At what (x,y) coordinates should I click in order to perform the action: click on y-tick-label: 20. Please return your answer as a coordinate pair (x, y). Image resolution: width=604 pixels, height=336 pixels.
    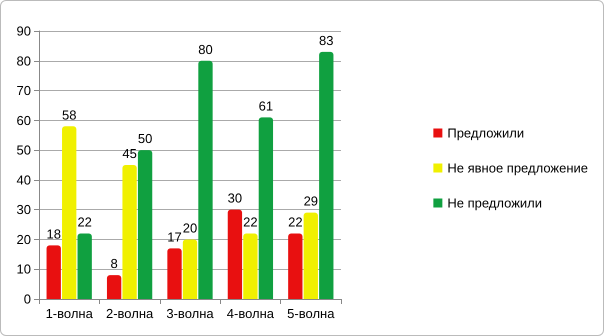
    Looking at the image, I should click on (23, 239).